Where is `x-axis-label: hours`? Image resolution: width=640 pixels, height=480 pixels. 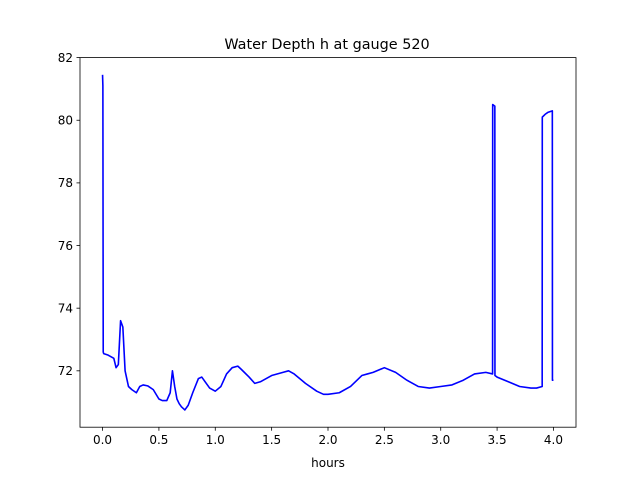
x-axis-label: hours is located at coordinates (328, 463).